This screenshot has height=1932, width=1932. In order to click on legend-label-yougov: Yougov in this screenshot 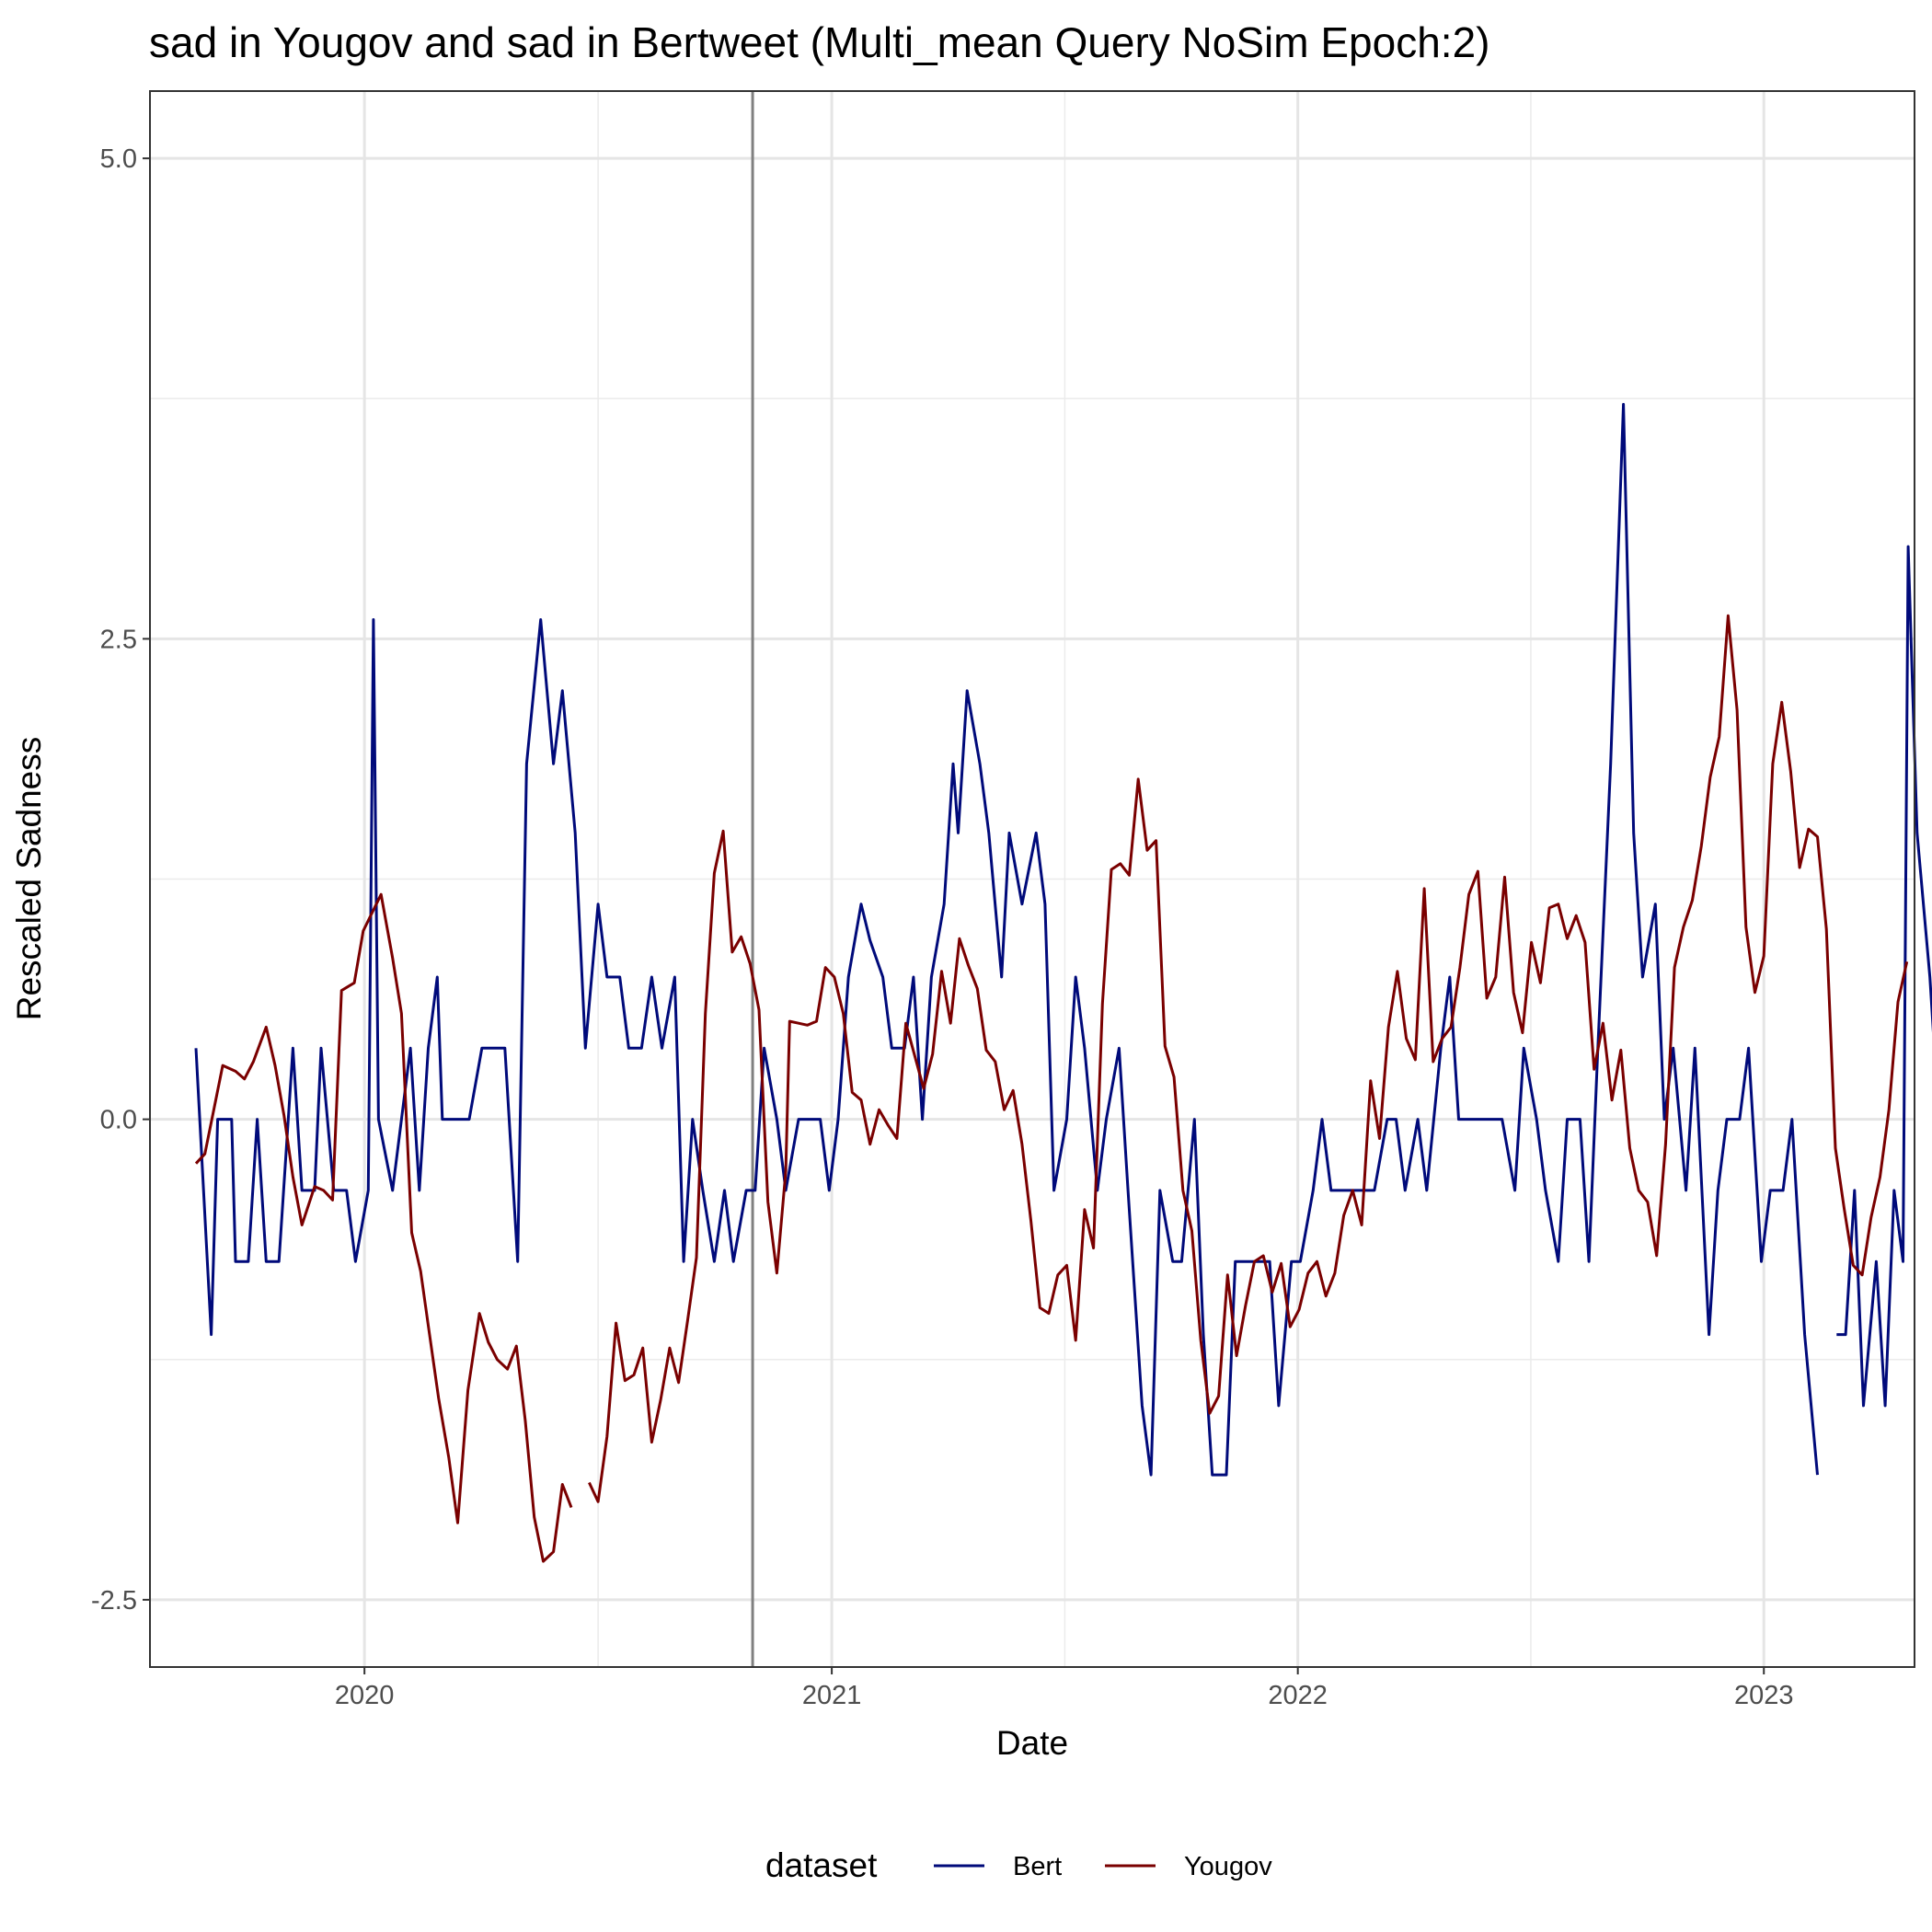, I will do `click(1228, 1866)`.